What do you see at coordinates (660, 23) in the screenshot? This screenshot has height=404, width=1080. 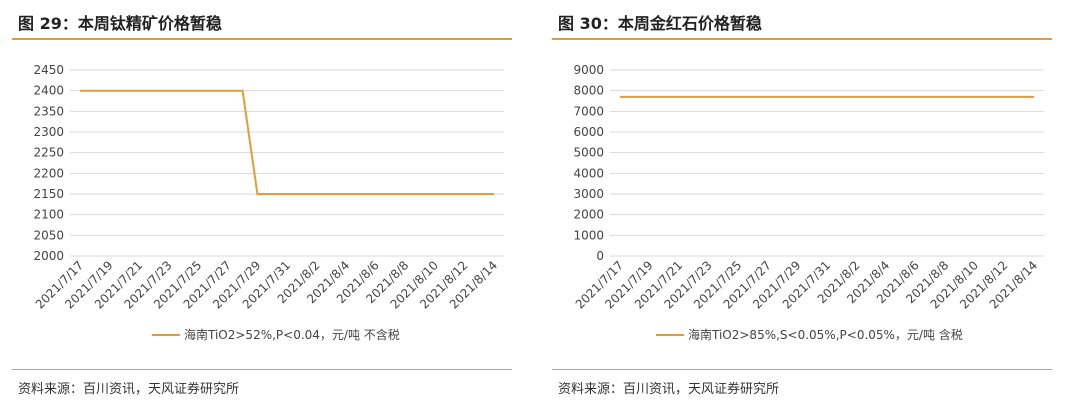 I see `figure-title: 图 30：本周金红石价格暂稳` at bounding box center [660, 23].